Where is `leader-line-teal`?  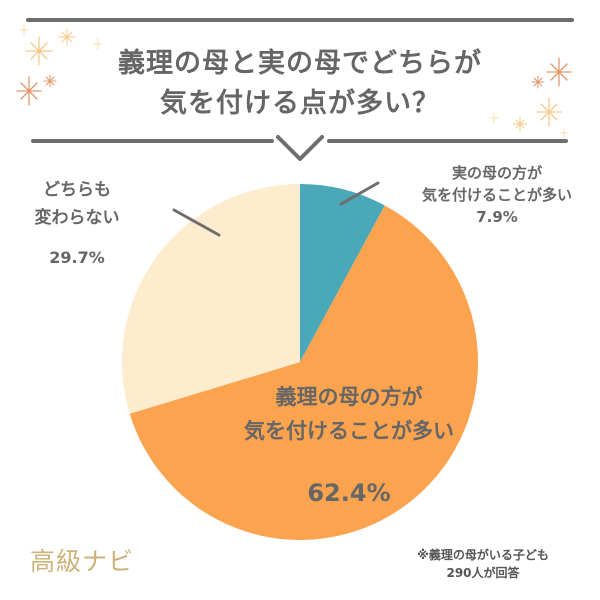
leader-line-teal is located at coordinates (359, 193).